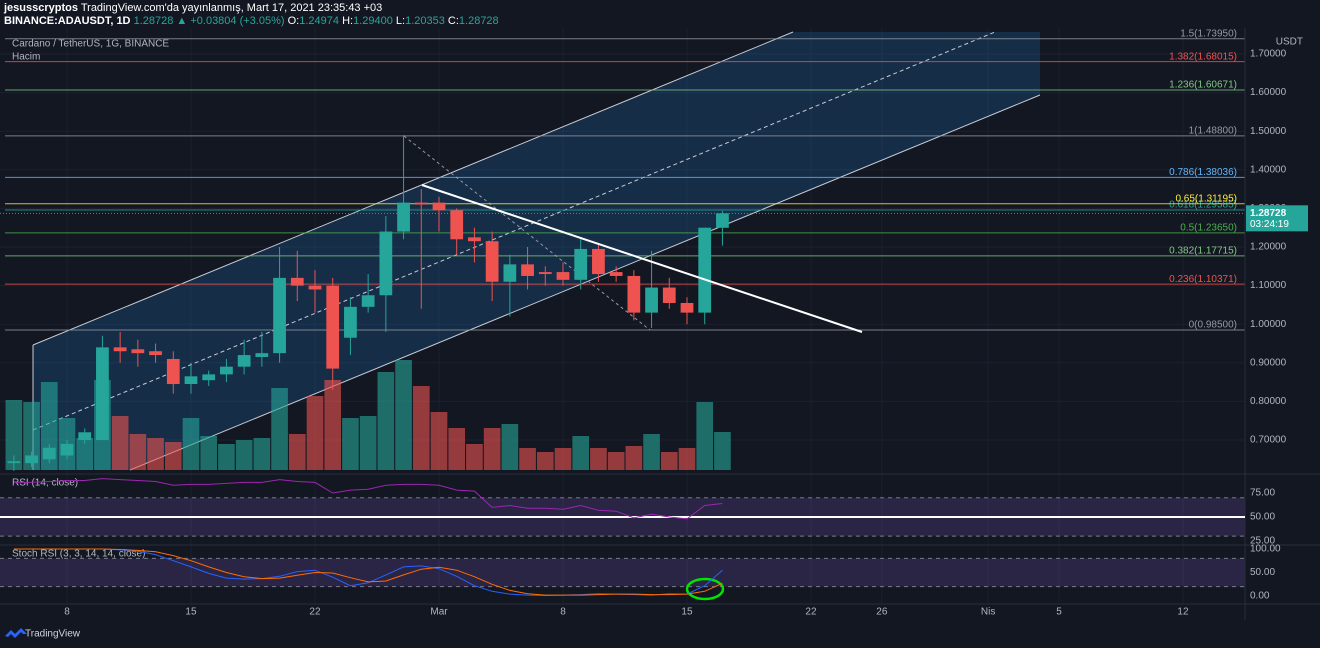 This screenshot has width=1320, height=648. What do you see at coordinates (1268, 169) in the screenshot?
I see `y-tick-label: 1.40000` at bounding box center [1268, 169].